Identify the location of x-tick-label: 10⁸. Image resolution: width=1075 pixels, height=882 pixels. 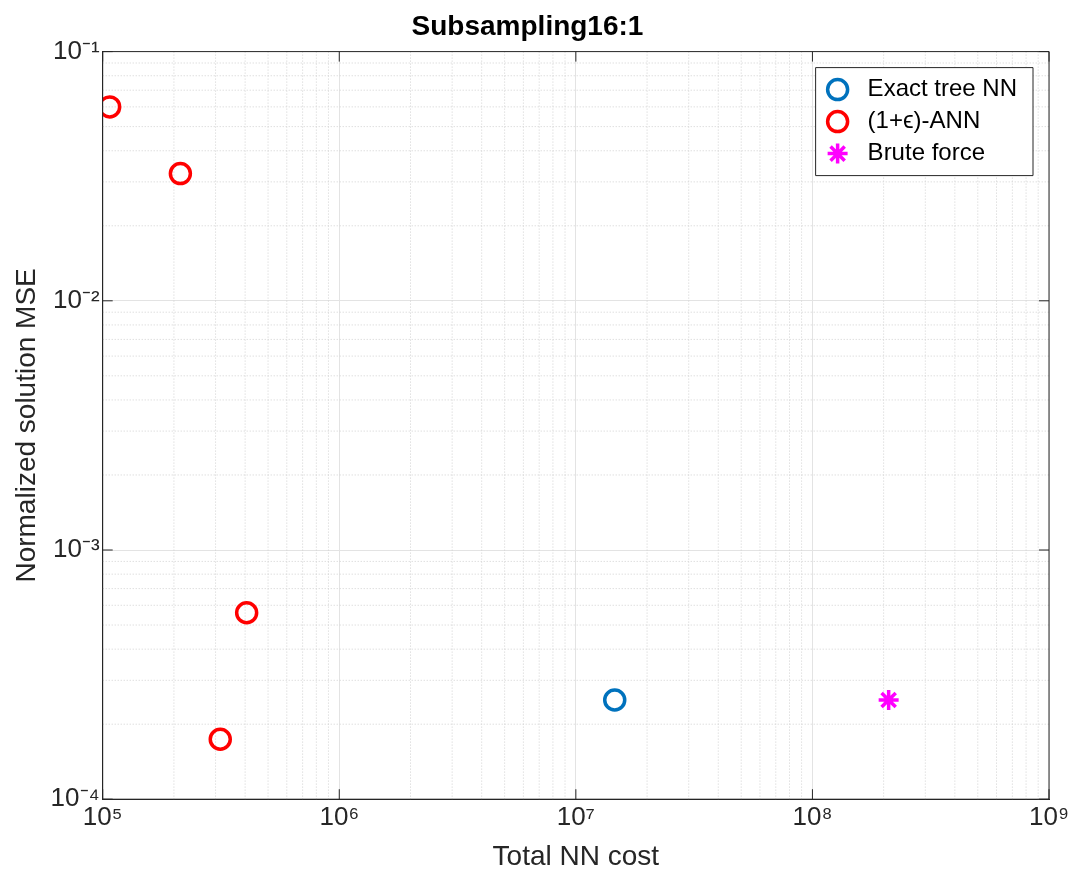
(812, 815).